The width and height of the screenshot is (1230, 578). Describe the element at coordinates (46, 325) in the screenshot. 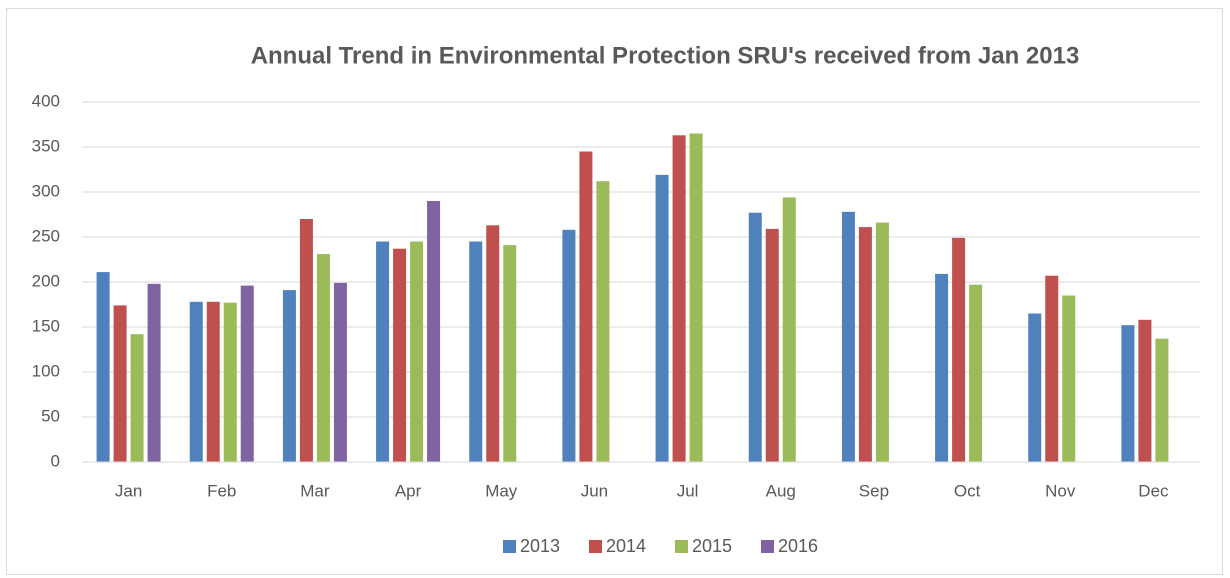

I see `y-tick-label: 150` at that location.